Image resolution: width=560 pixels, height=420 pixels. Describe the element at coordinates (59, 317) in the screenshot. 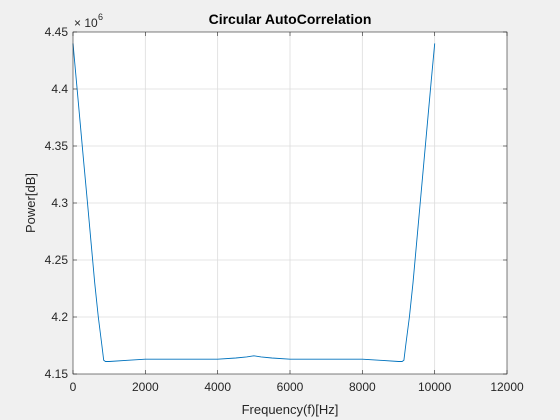

I see `y-tick-label: 4.2` at that location.